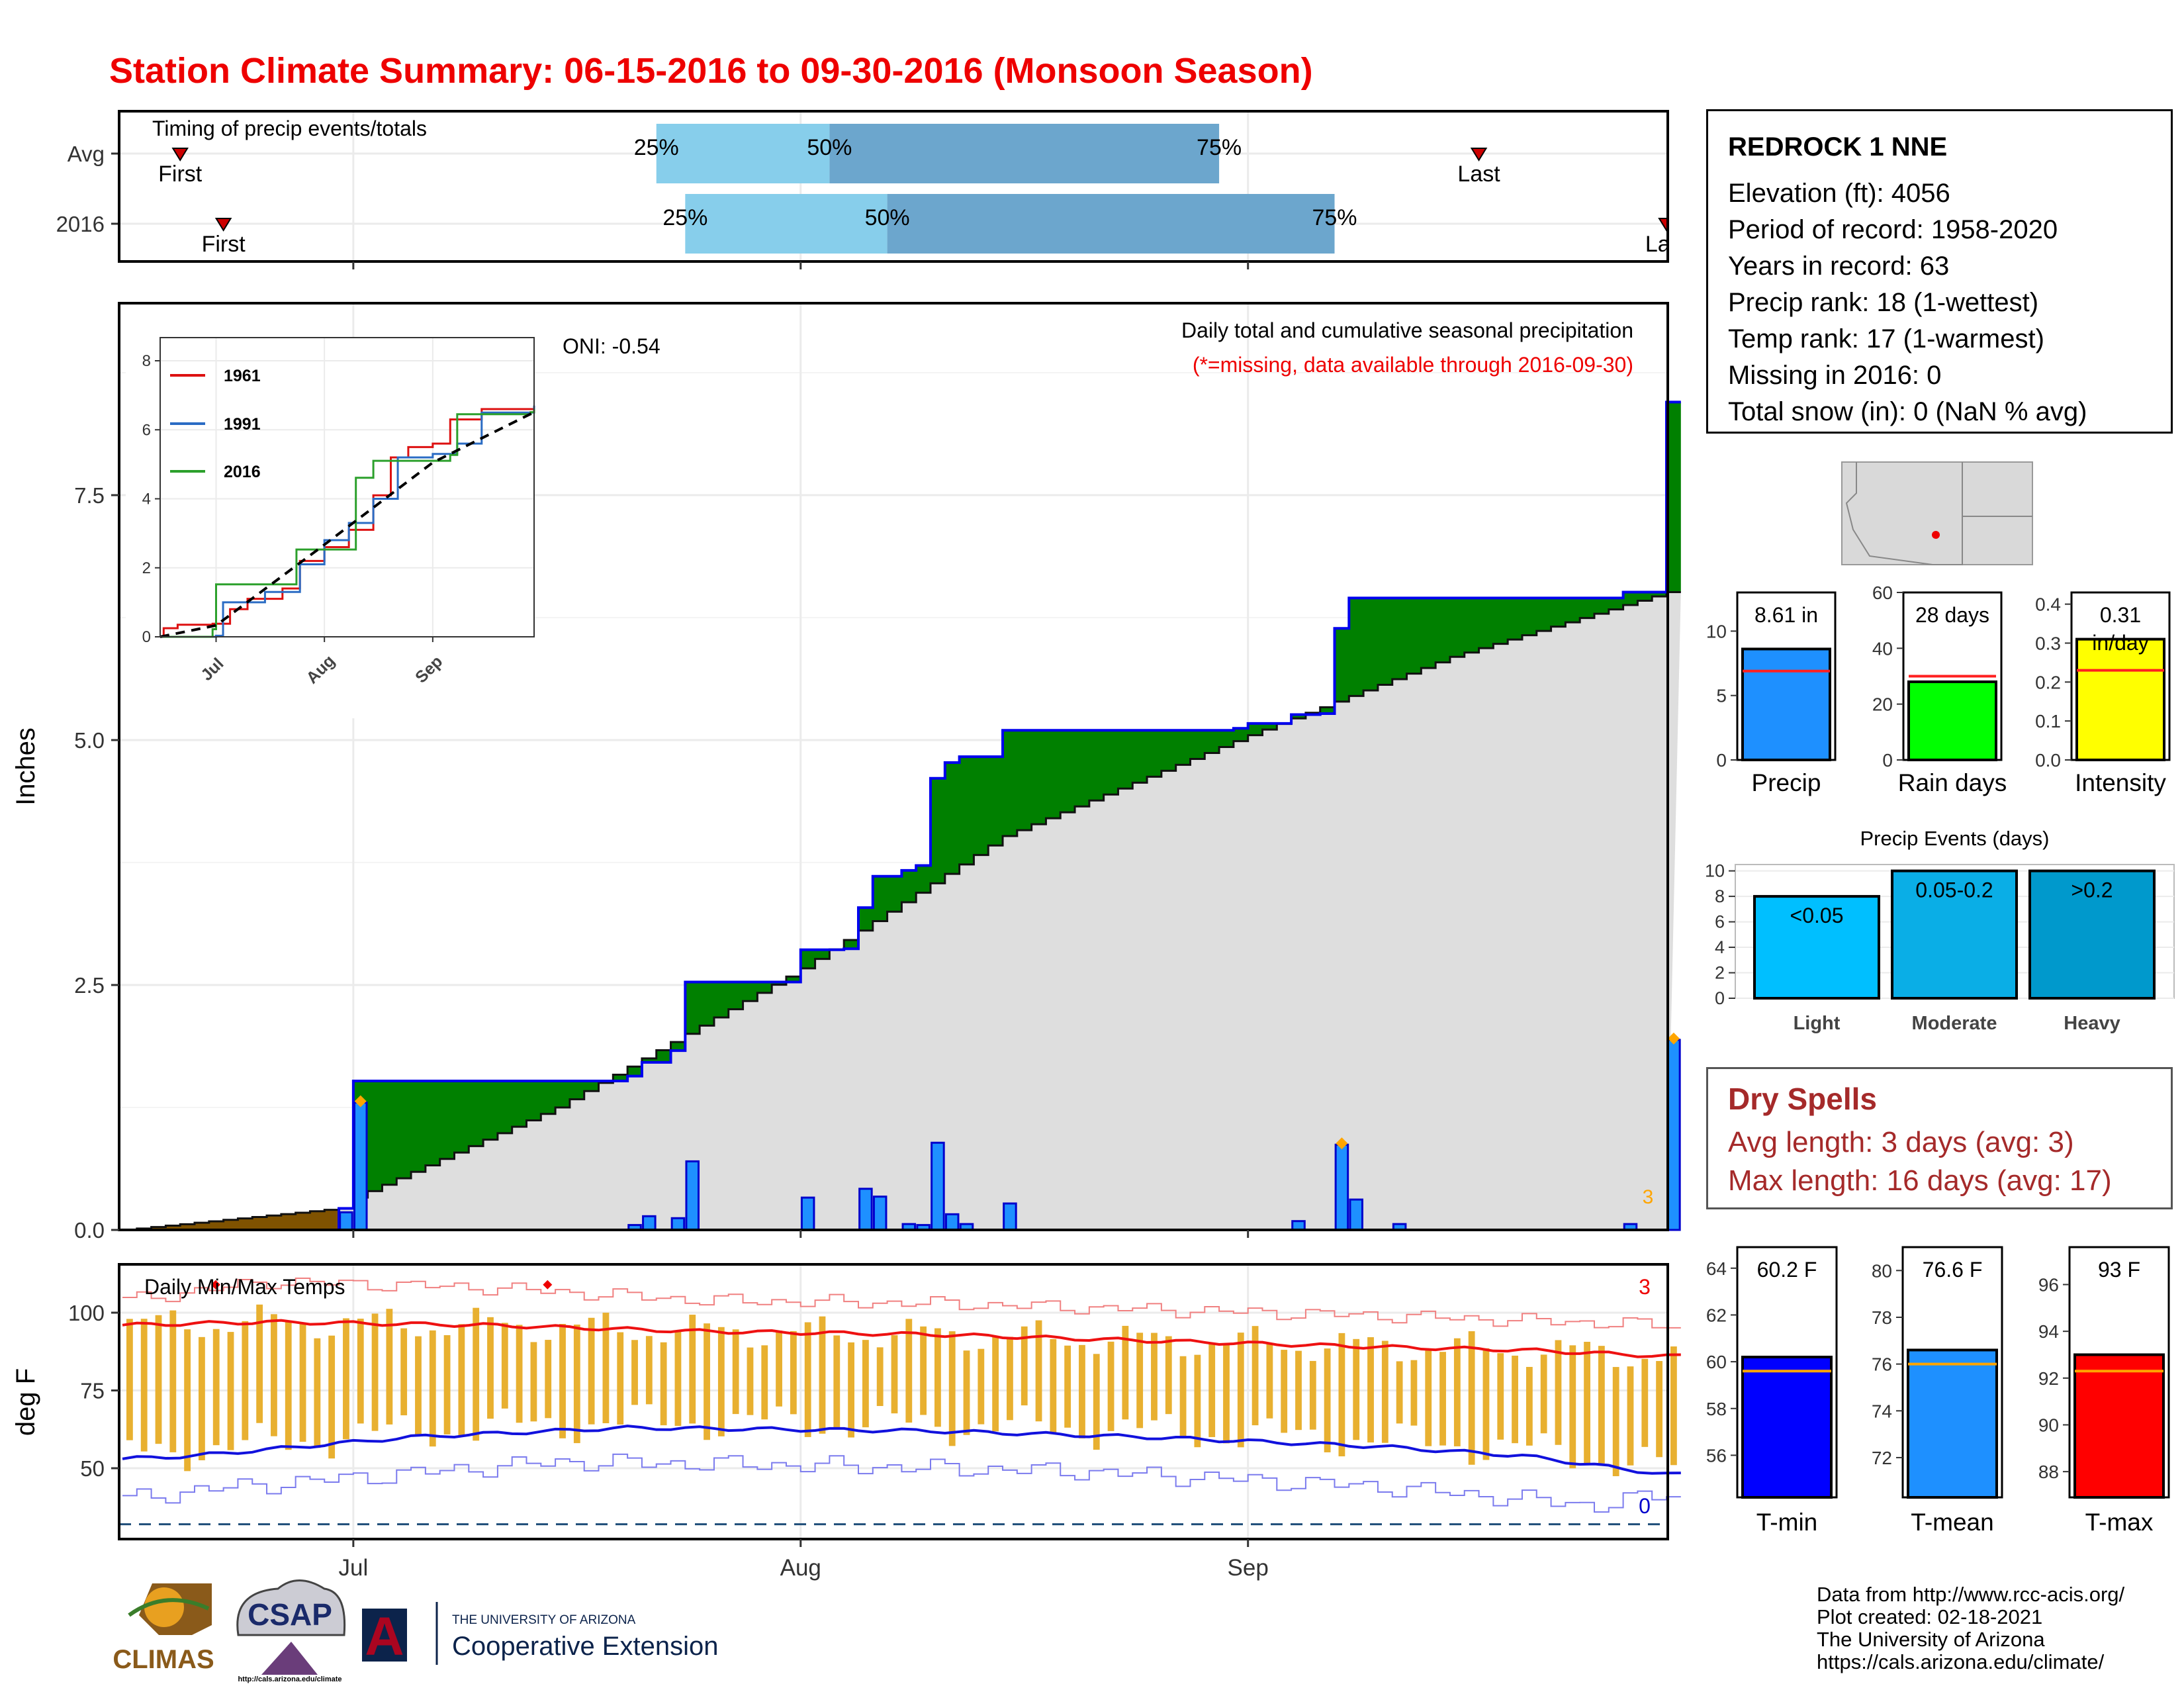  Describe the element at coordinates (1716, 1409) in the screenshot. I see `mini-y-tick-label: 58` at that location.